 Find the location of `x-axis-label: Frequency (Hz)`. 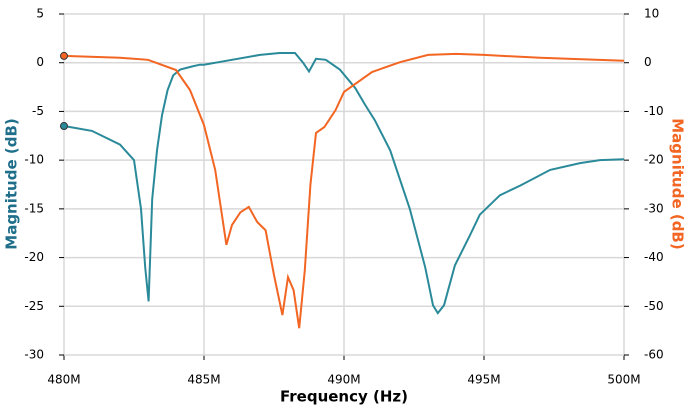

x-axis-label: Frequency (Hz) is located at coordinates (344, 397).